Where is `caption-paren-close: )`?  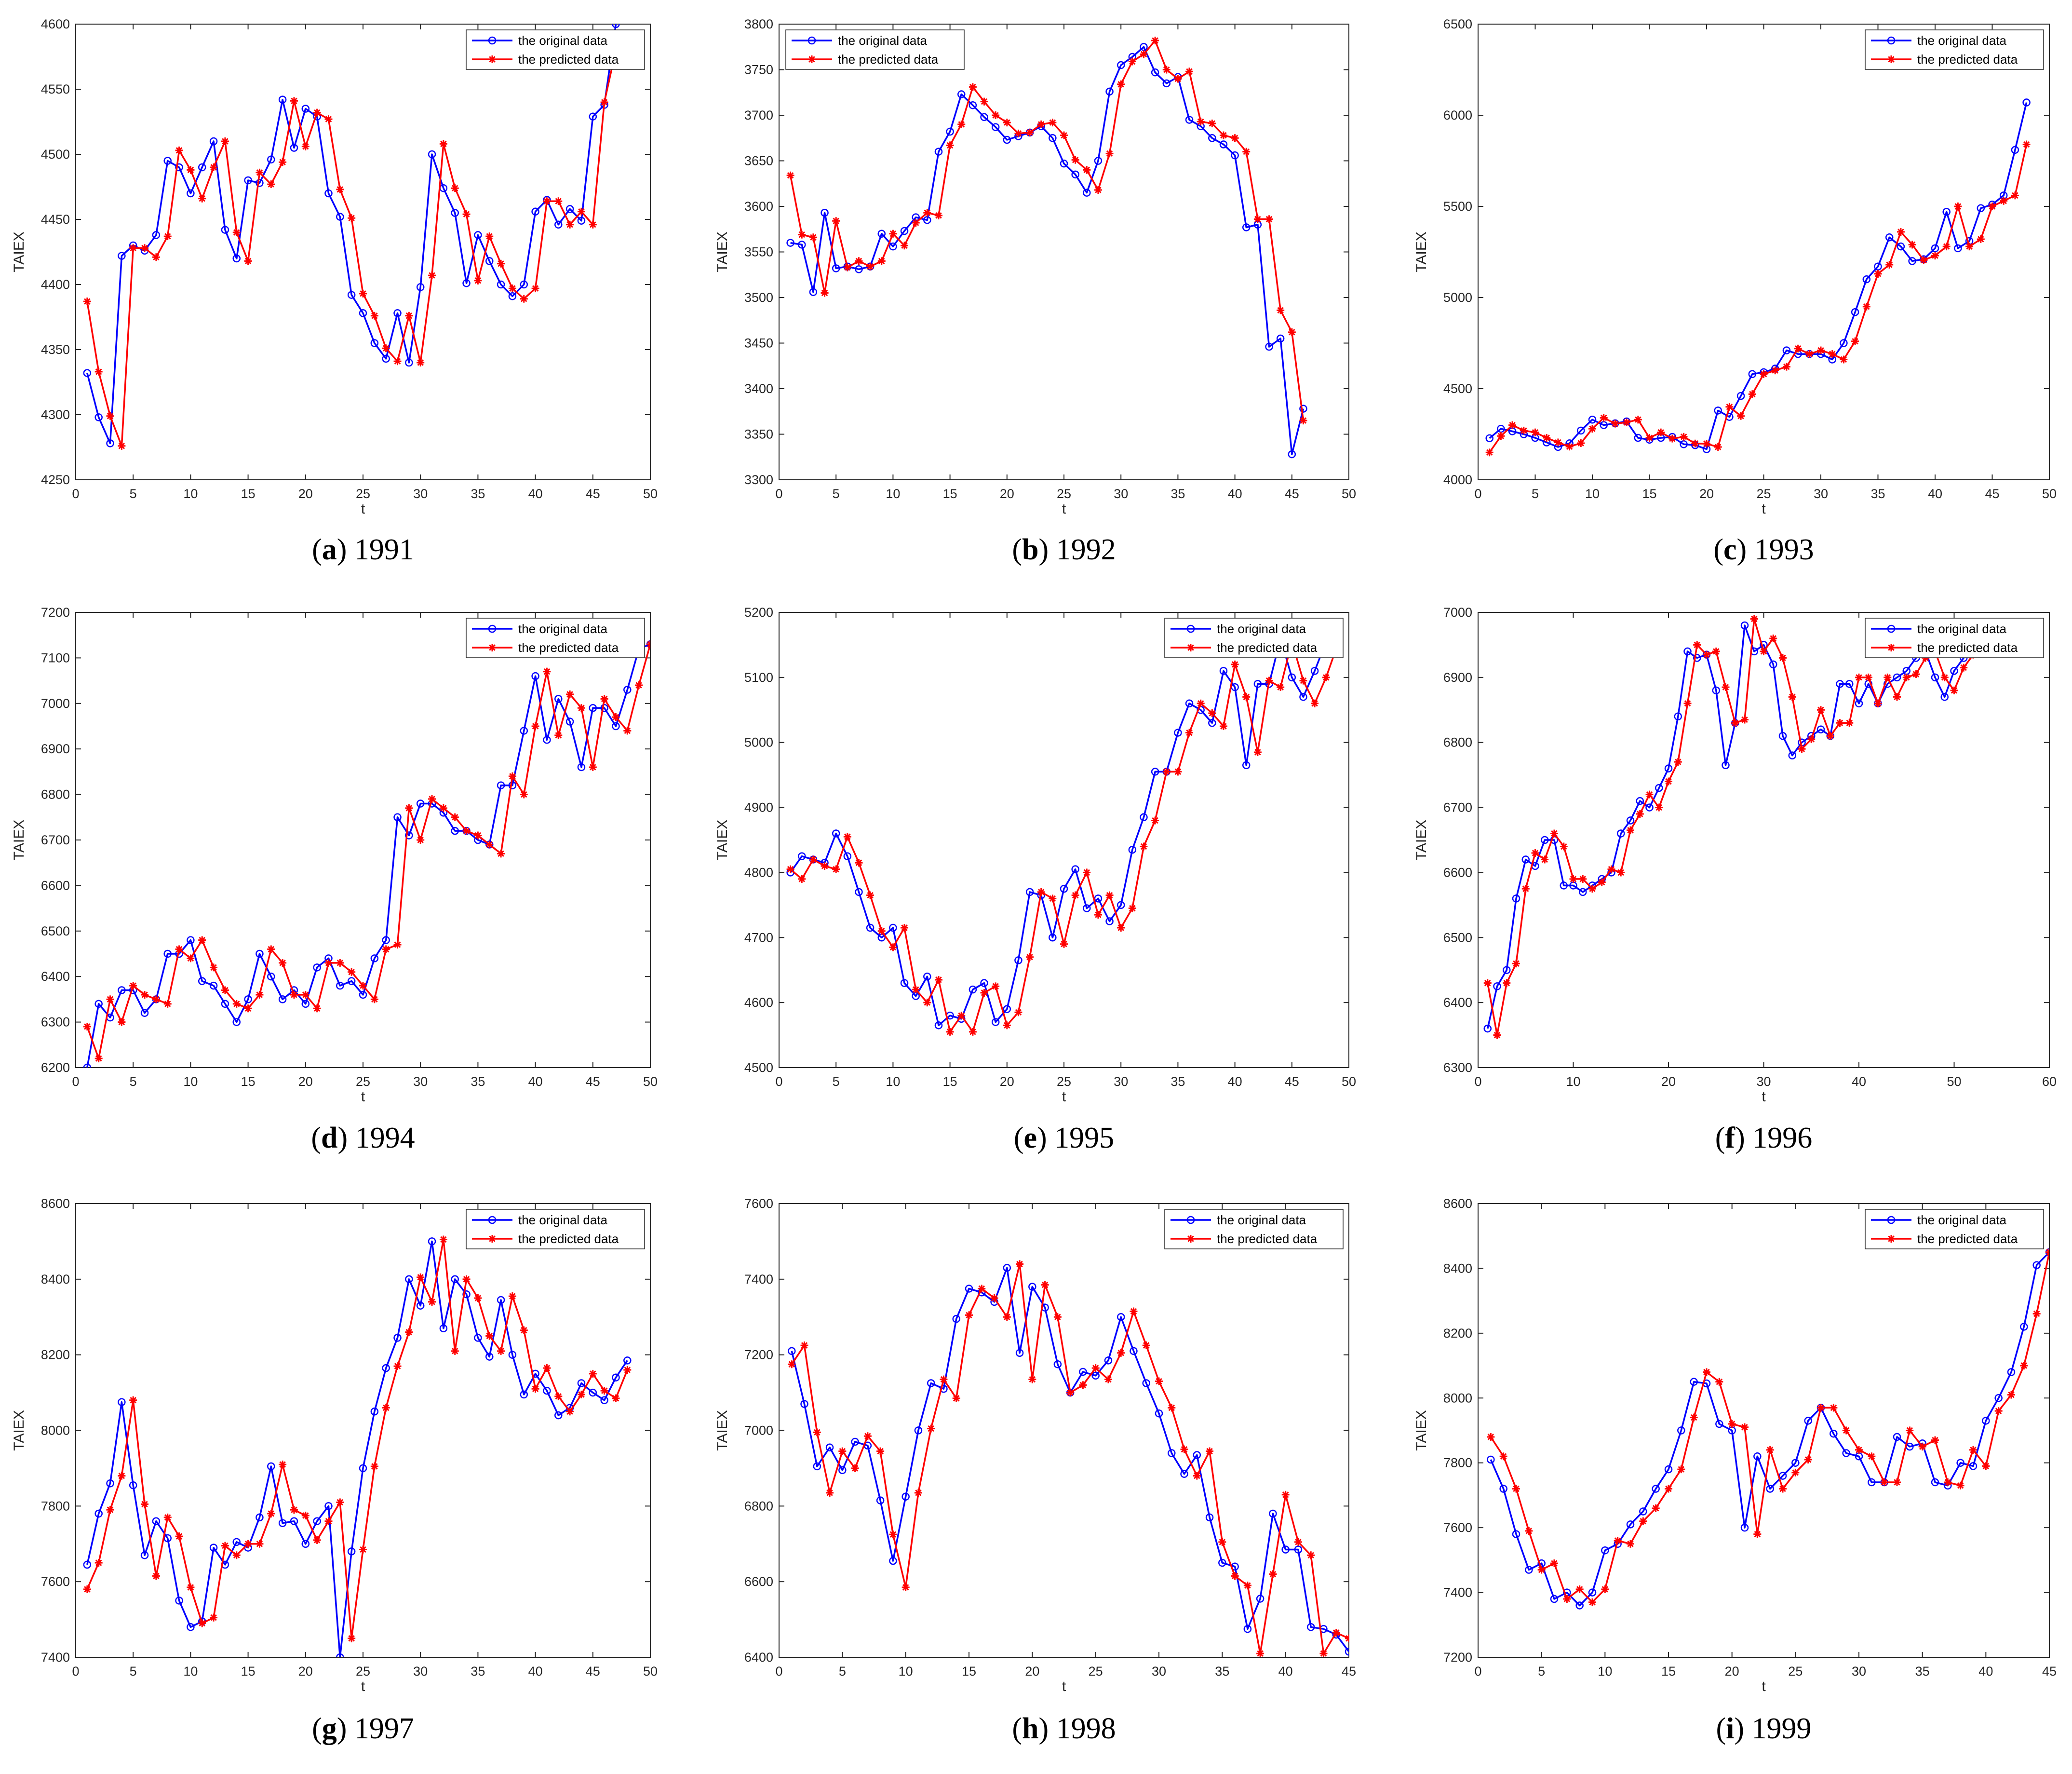 caption-paren-close: ) is located at coordinates (1047, 550).